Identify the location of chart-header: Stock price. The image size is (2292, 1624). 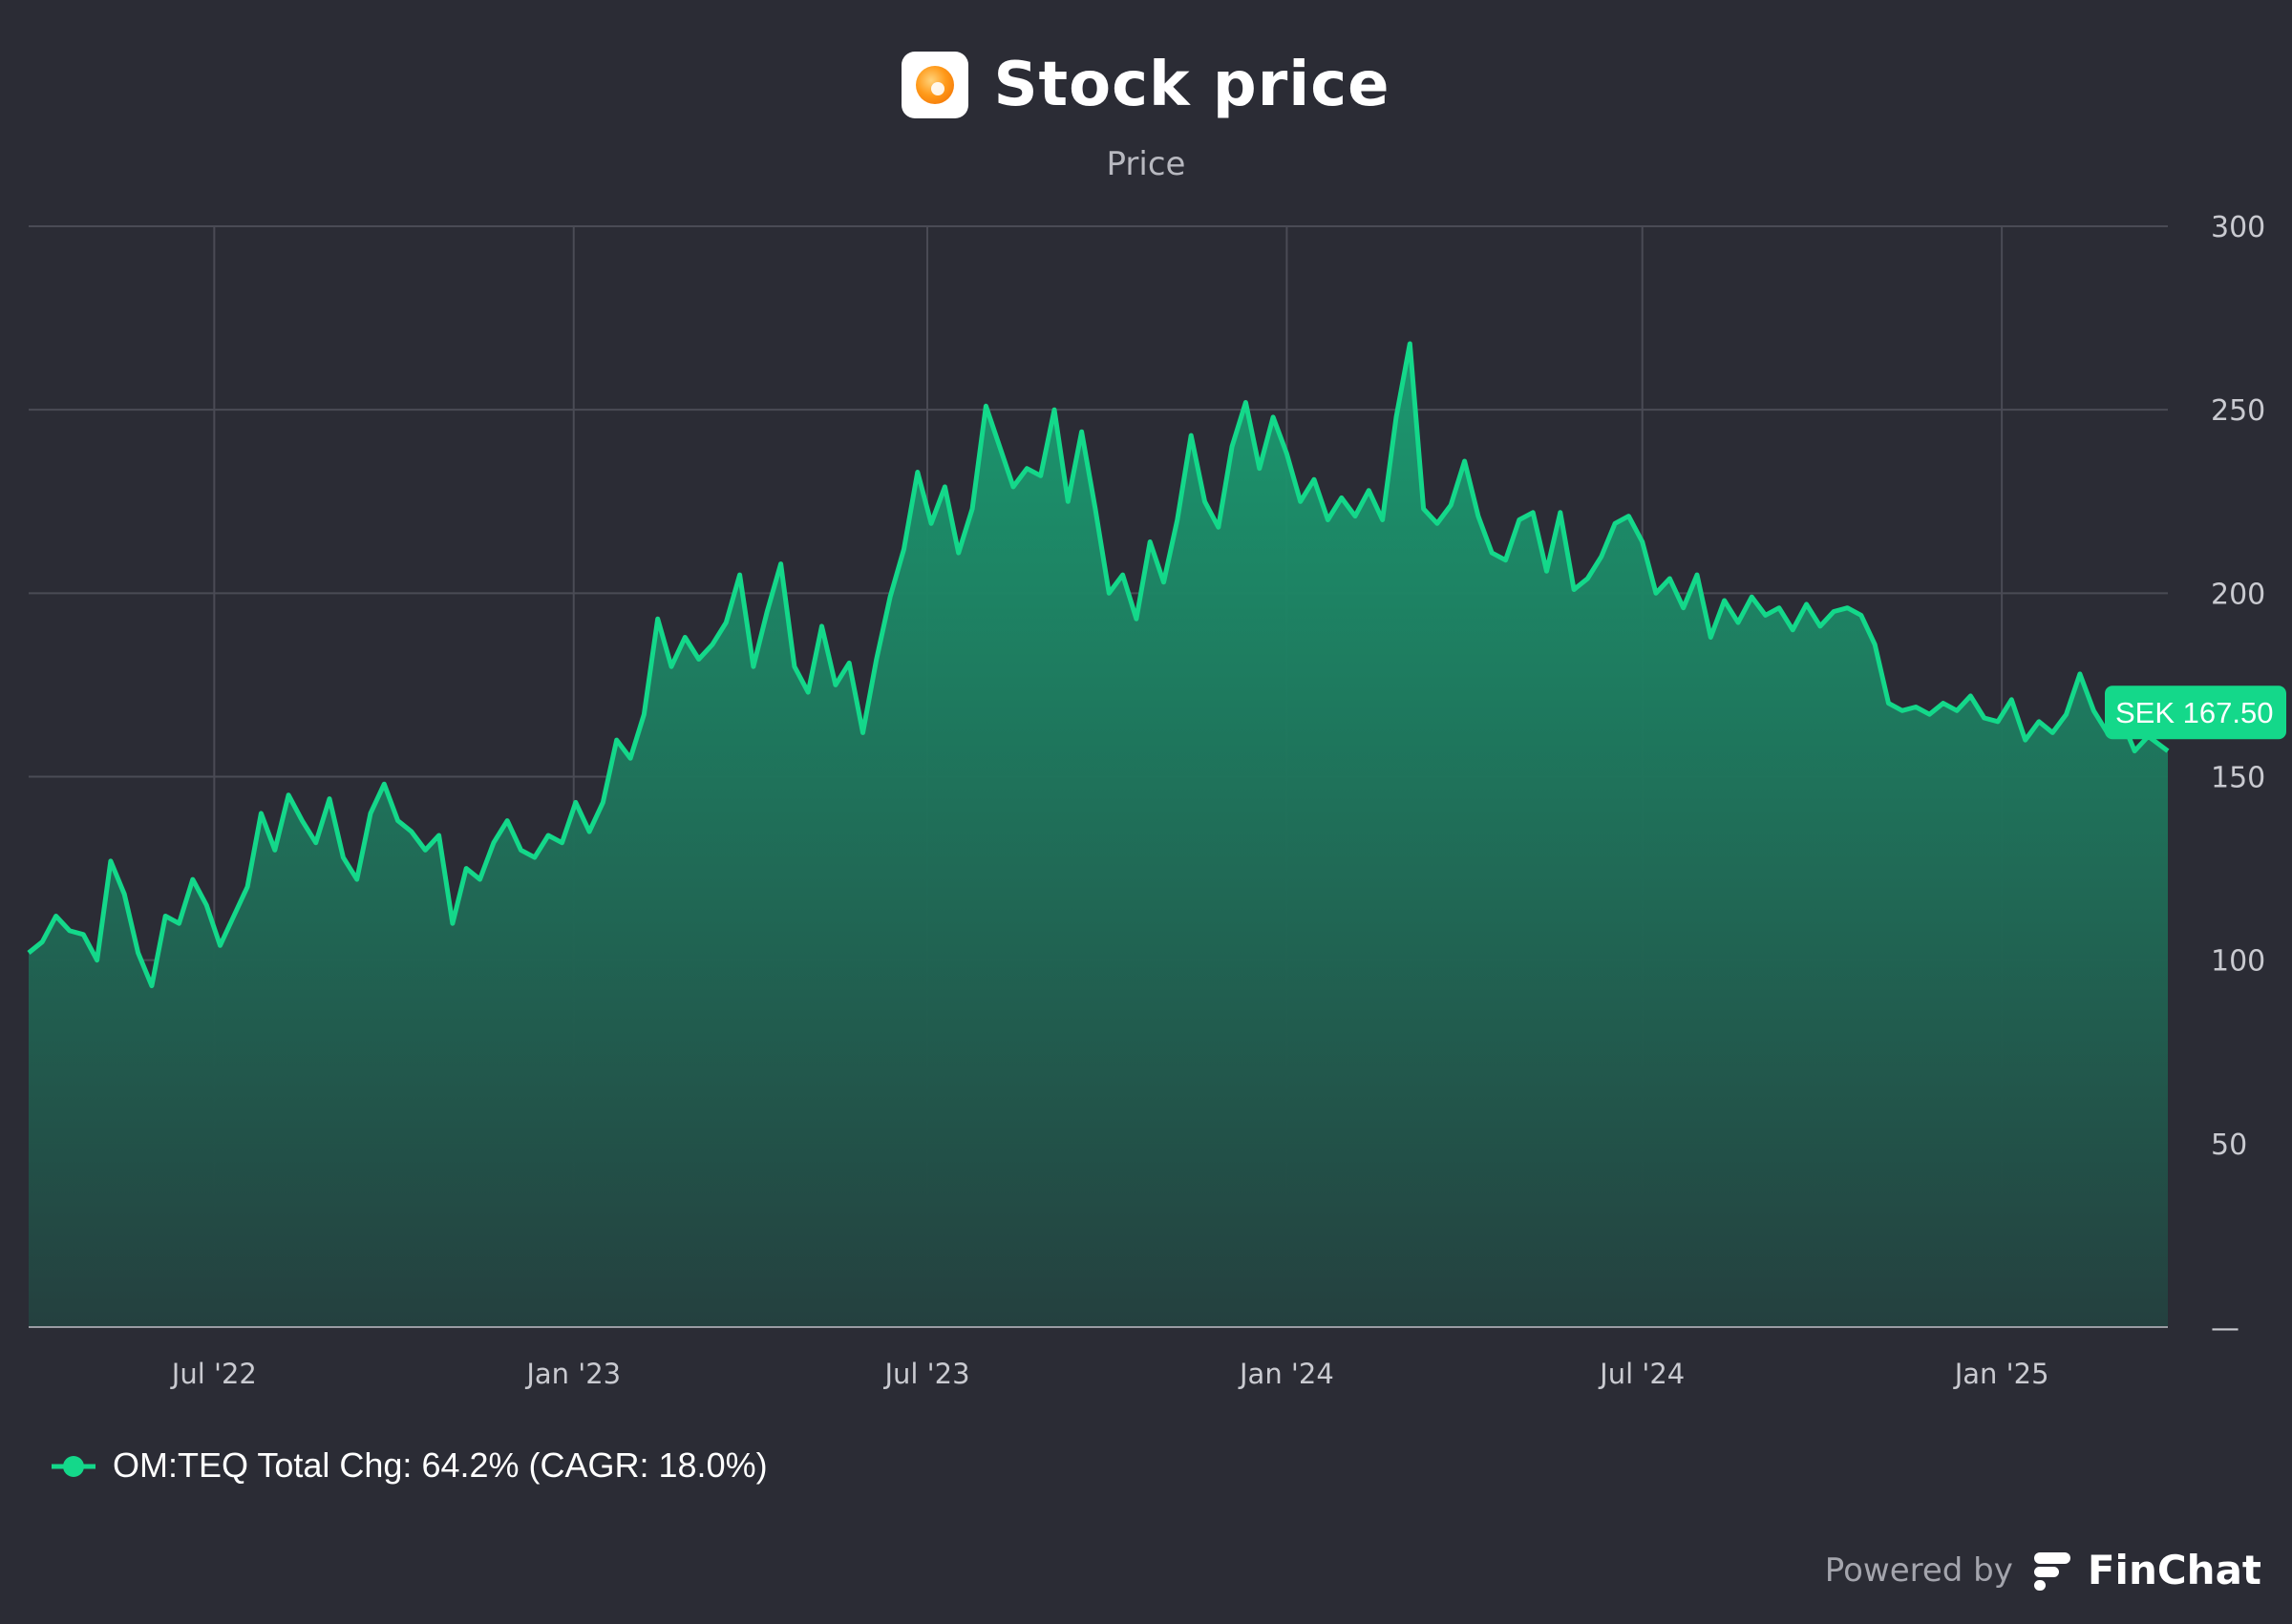
(1146, 85).